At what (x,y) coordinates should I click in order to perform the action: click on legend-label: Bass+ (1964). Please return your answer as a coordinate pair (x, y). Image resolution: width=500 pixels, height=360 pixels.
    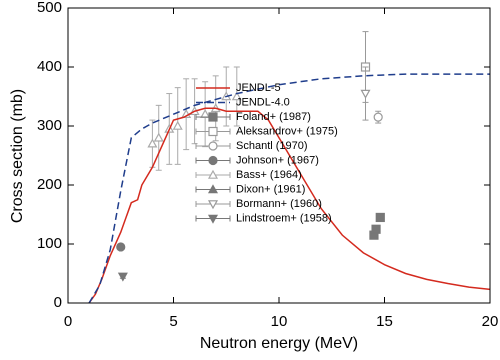
    Looking at the image, I should click on (269, 175).